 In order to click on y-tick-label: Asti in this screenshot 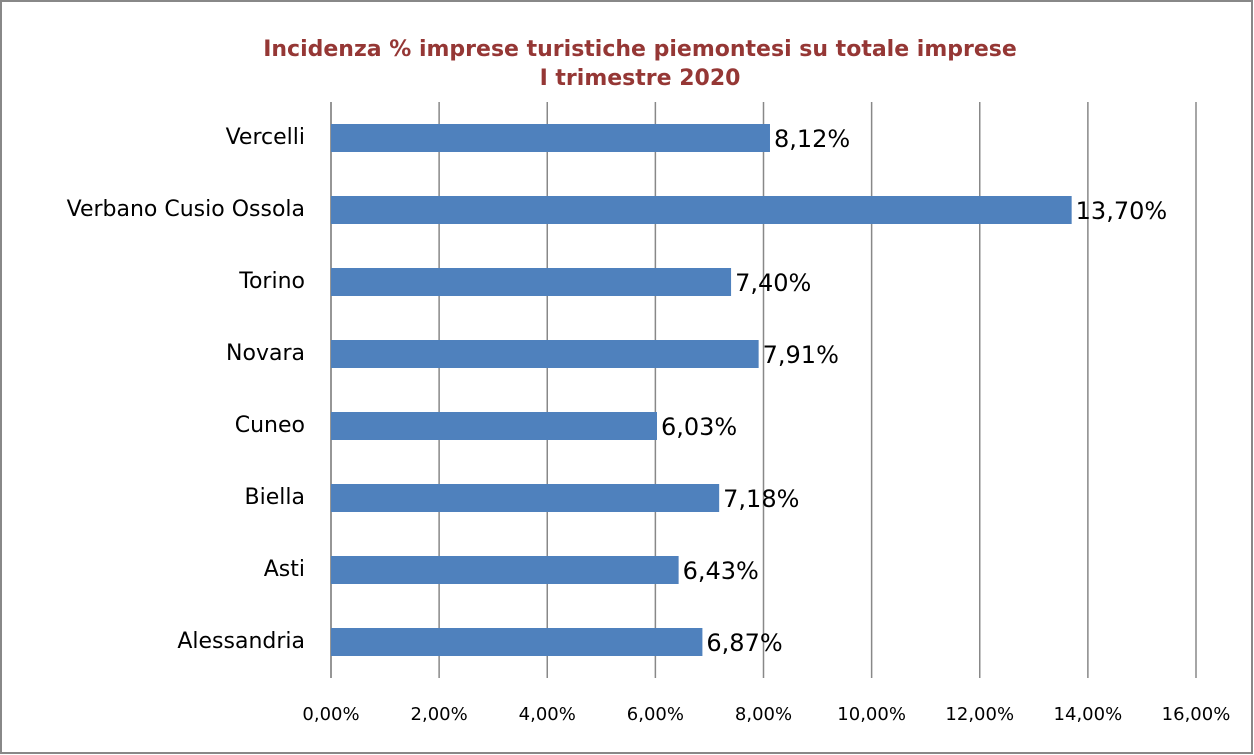, I will do `click(284, 569)`.